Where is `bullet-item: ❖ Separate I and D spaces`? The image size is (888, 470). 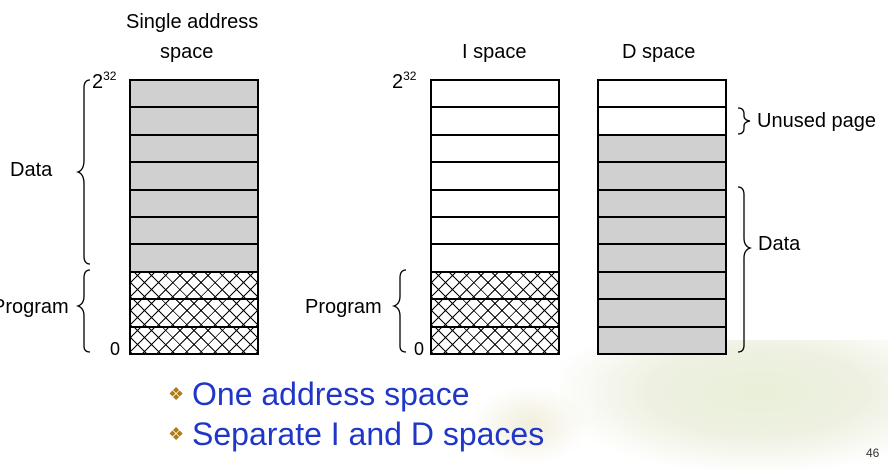
bullet-item: ❖ Separate I and D spaces is located at coordinates (356, 434).